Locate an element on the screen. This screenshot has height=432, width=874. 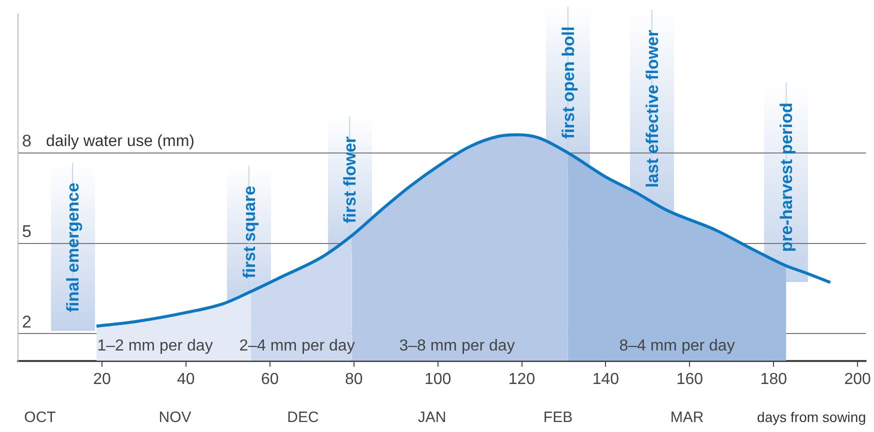
x-tick-label: 200 is located at coordinates (858, 379).